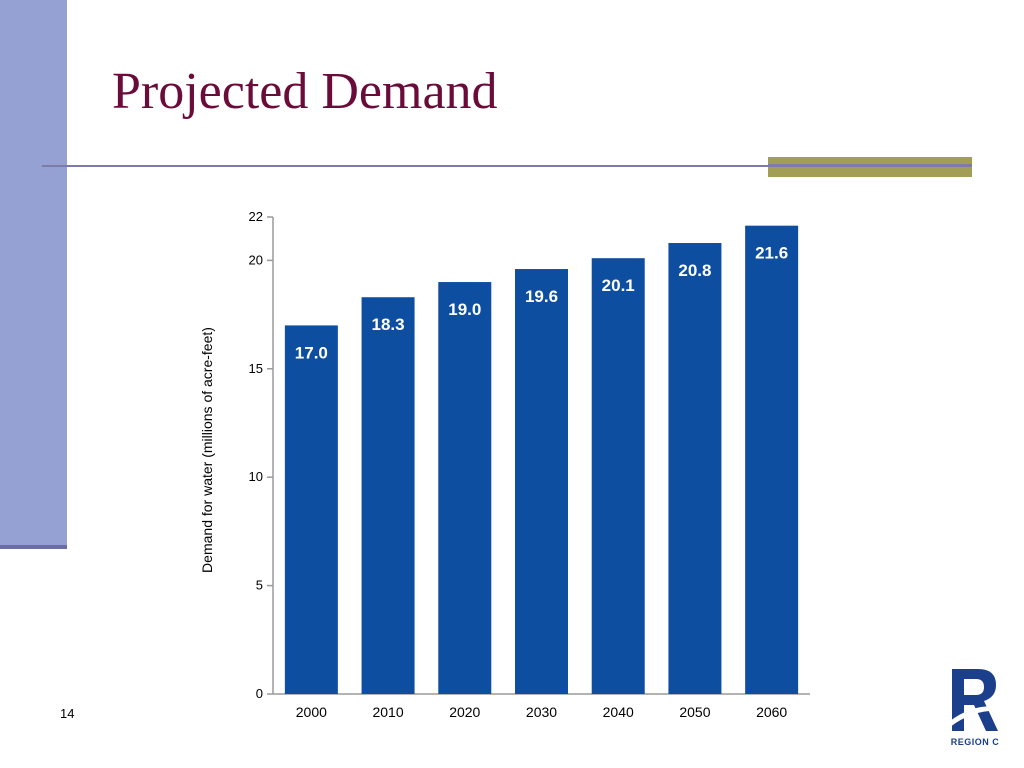 The width and height of the screenshot is (1024, 768). Describe the element at coordinates (259, 585) in the screenshot. I see `y-tick-label: 5` at that location.